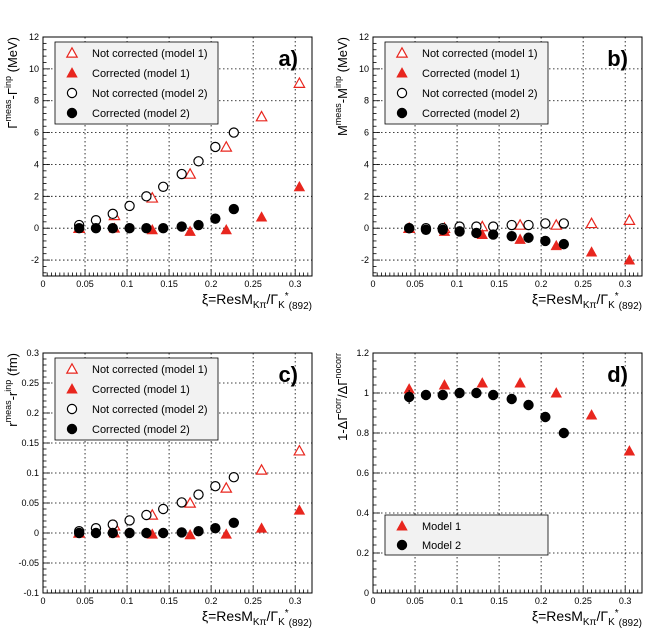 The image size is (664, 642). Describe the element at coordinates (28, 563) in the screenshot. I see `y-tick-label: -0.05` at that location.